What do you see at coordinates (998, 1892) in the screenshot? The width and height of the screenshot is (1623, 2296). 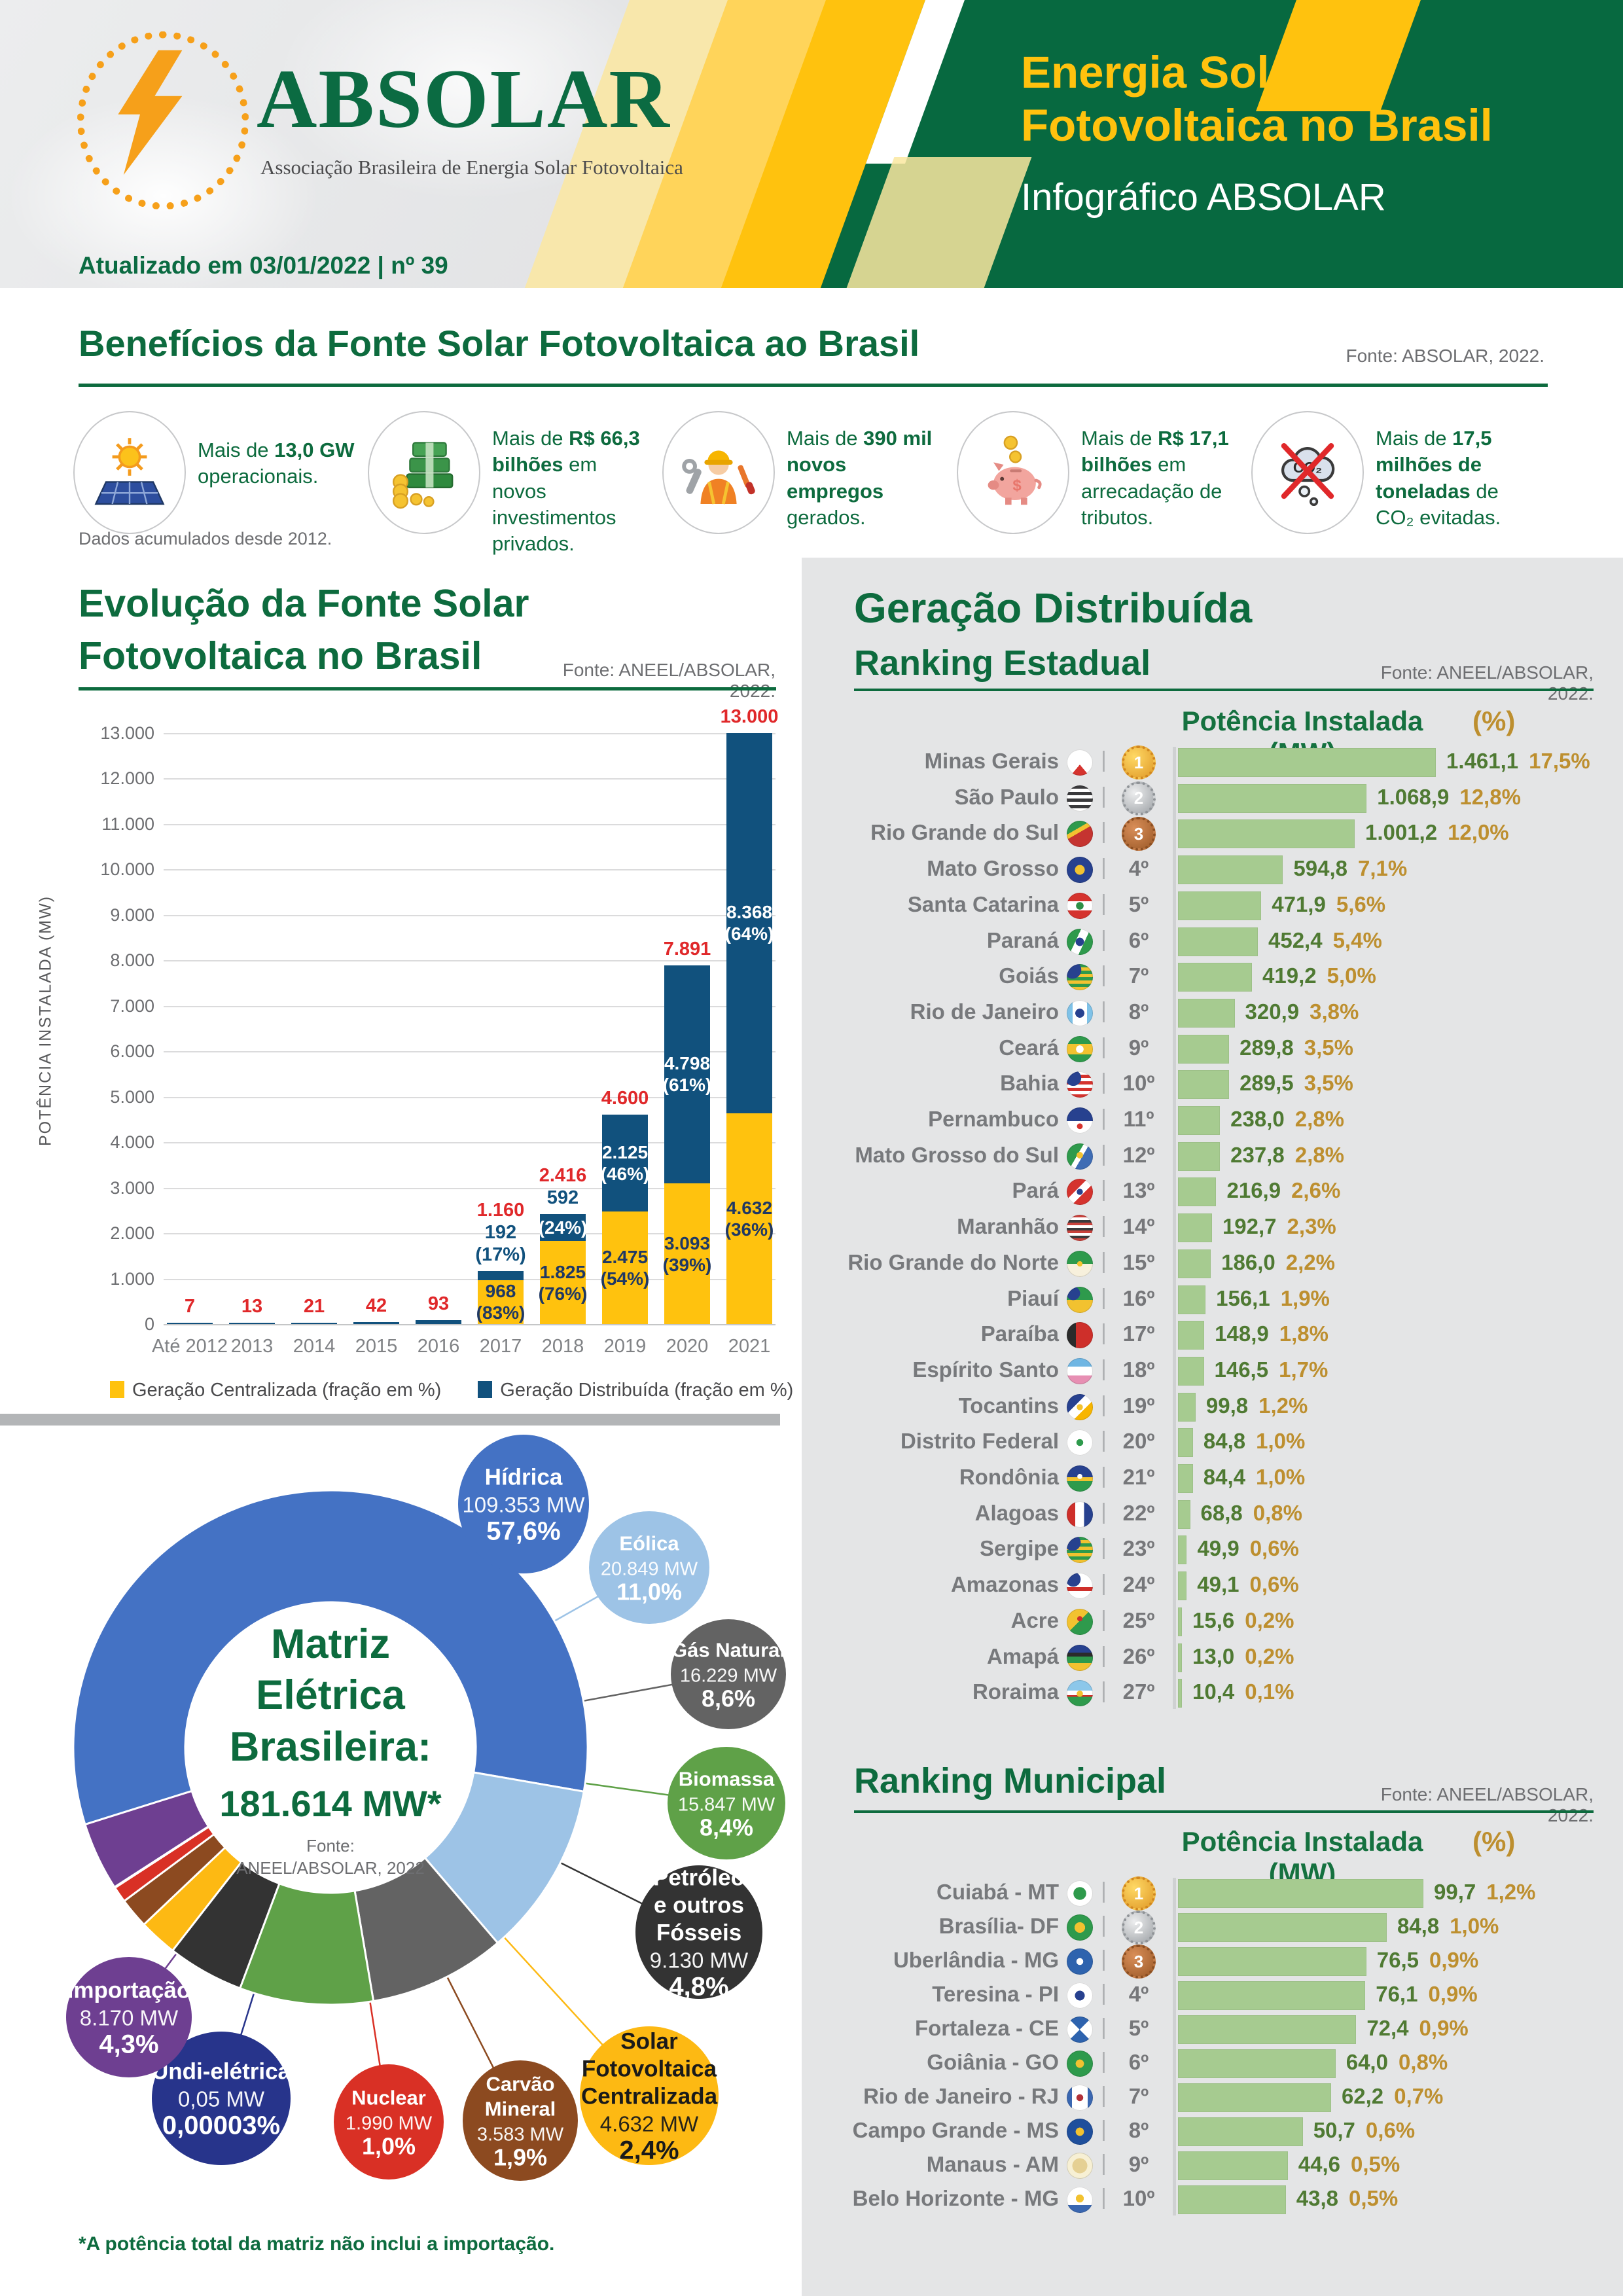 I see `rank-name-Cuiabá - MT: Cuiabá - MT` at bounding box center [998, 1892].